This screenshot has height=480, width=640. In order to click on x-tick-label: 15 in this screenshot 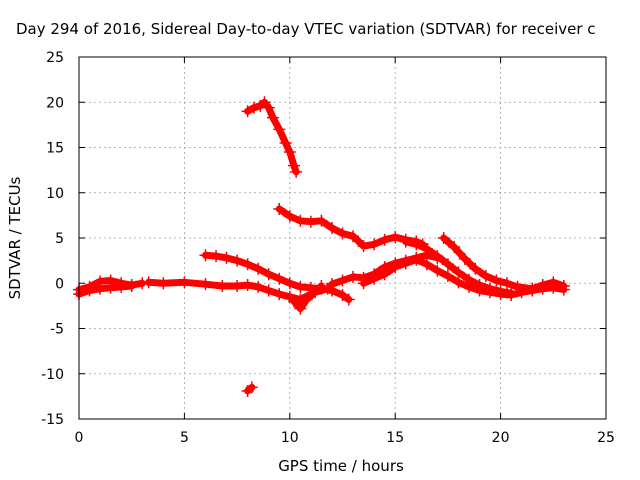, I will do `click(395, 438)`.